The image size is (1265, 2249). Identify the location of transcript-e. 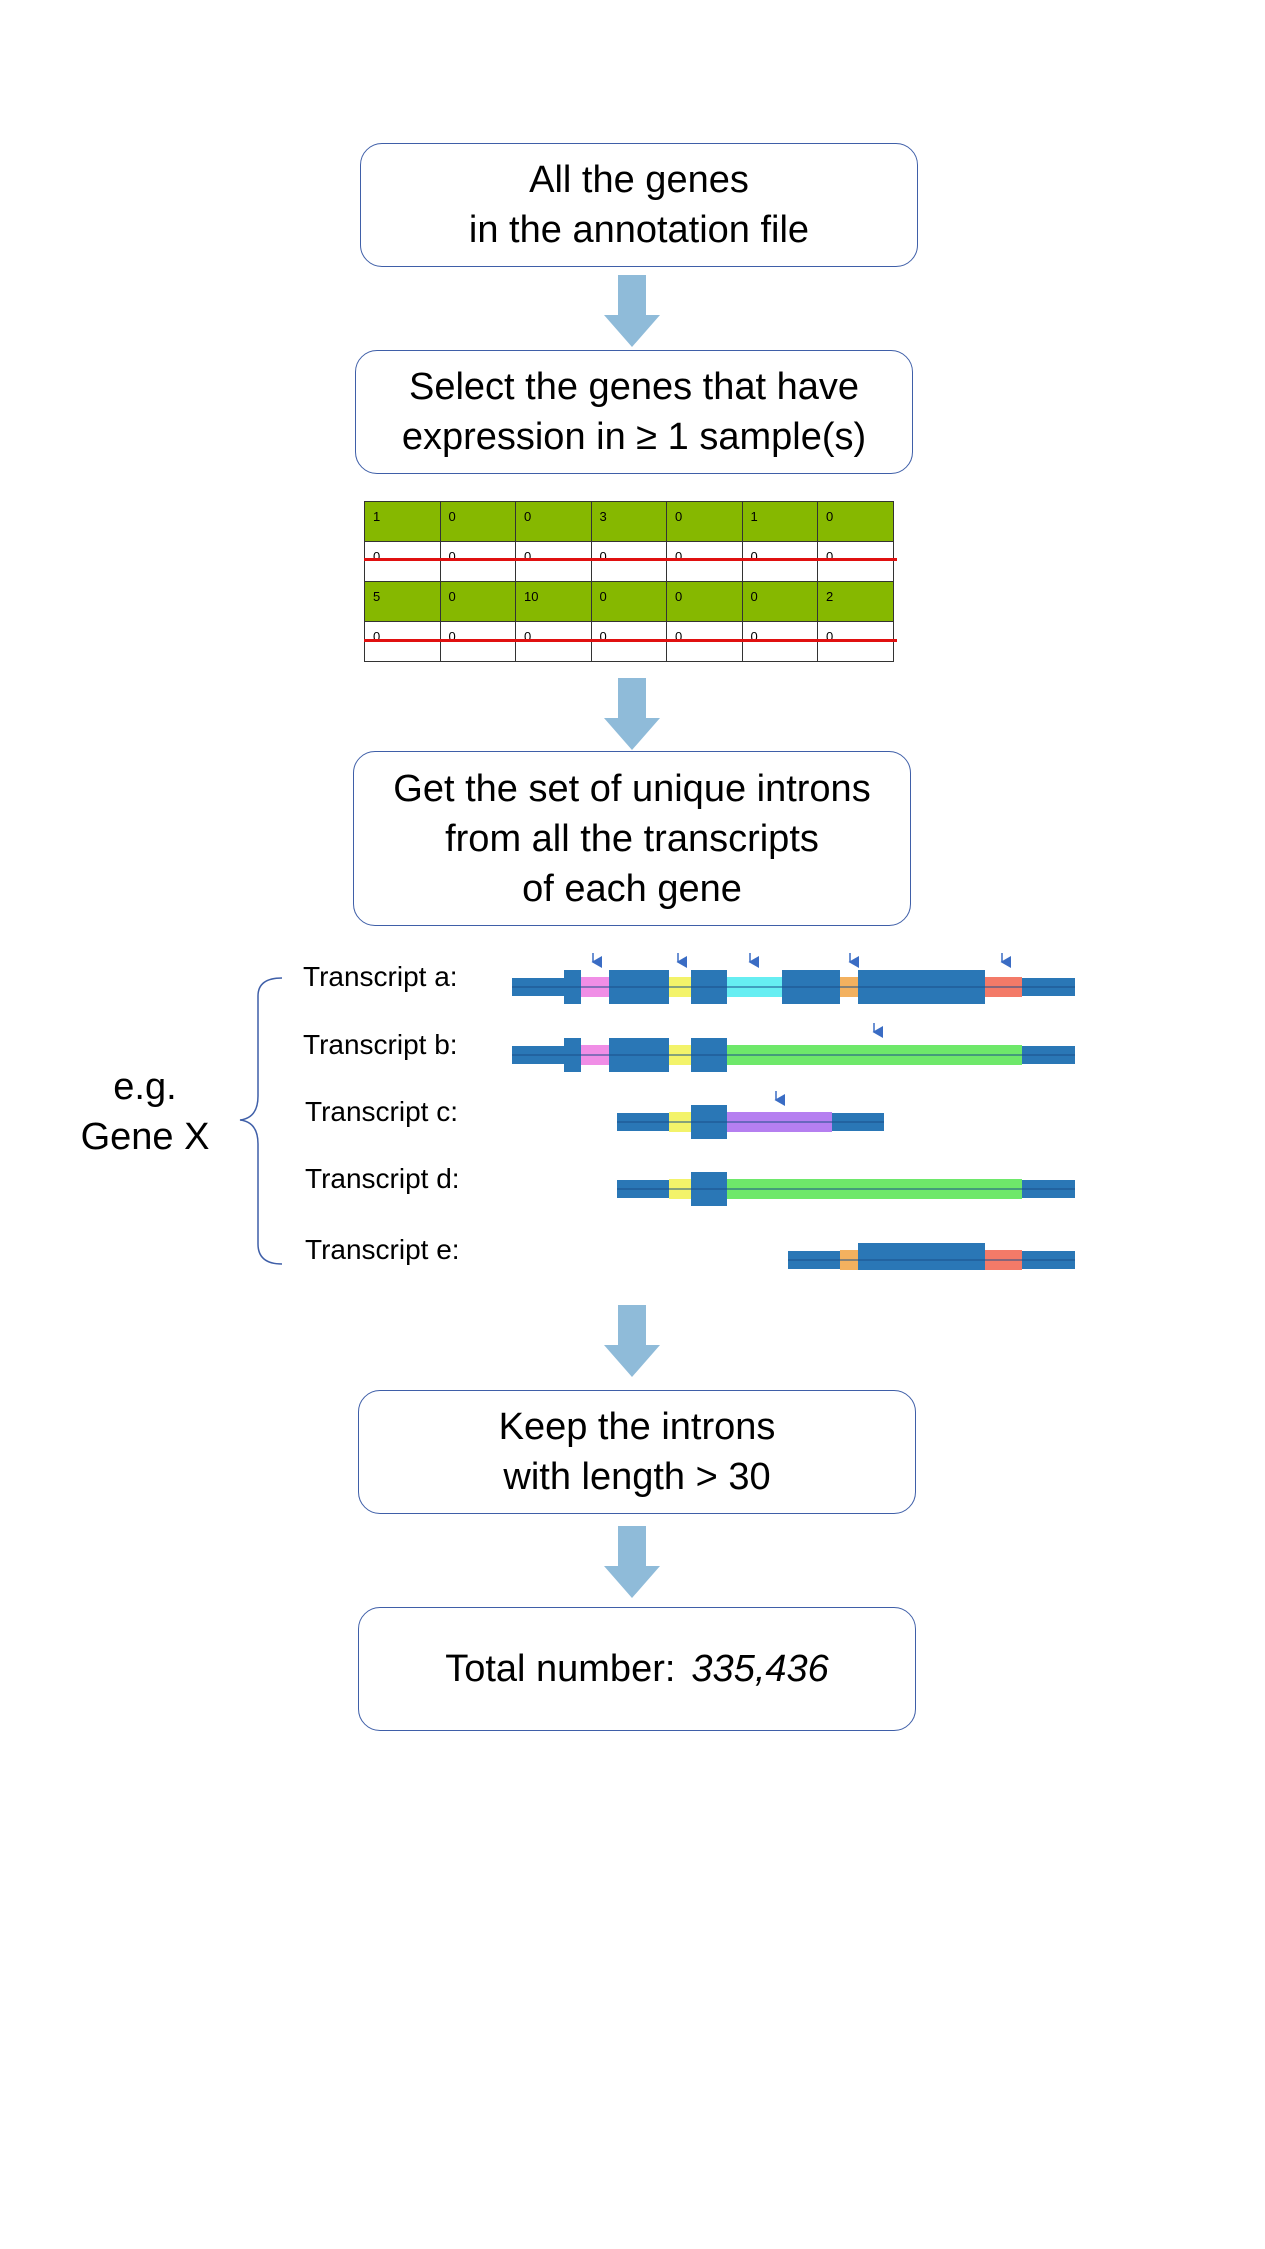
(931, 1256).